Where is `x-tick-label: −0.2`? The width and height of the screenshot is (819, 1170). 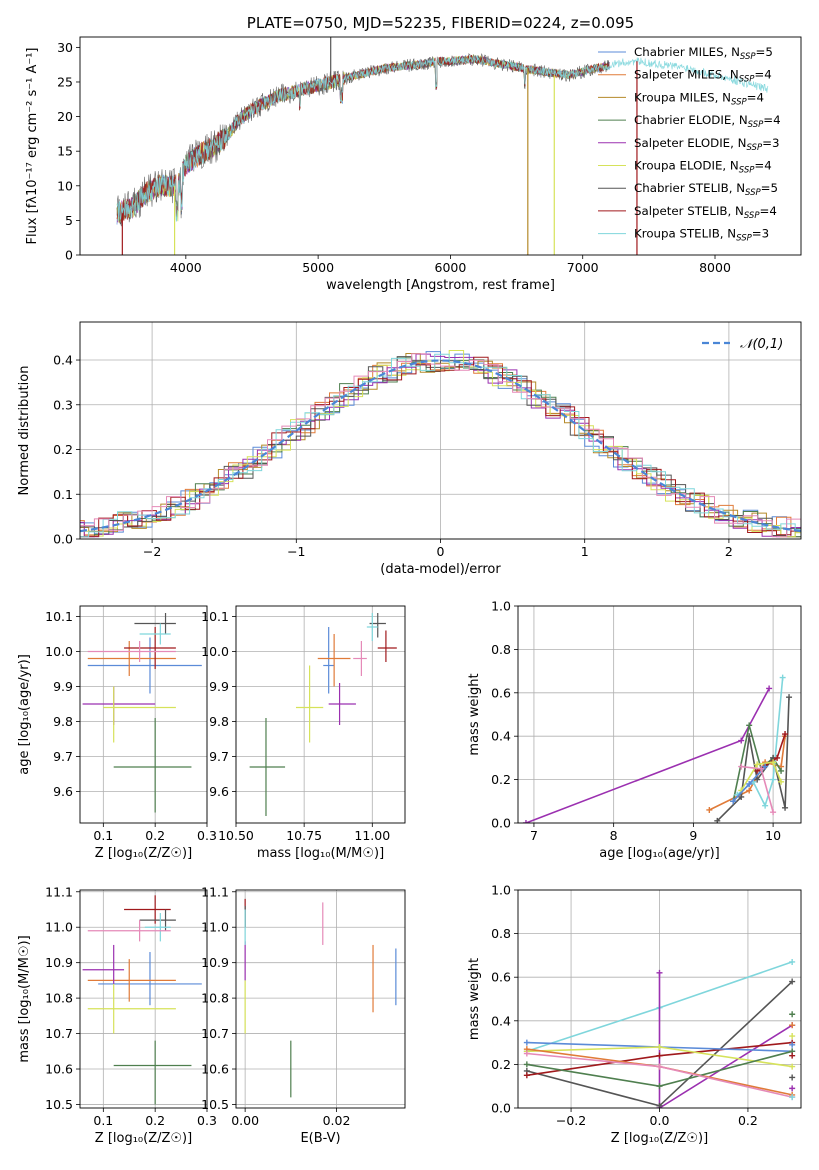
x-tick-label: −0.2 is located at coordinates (571, 1120).